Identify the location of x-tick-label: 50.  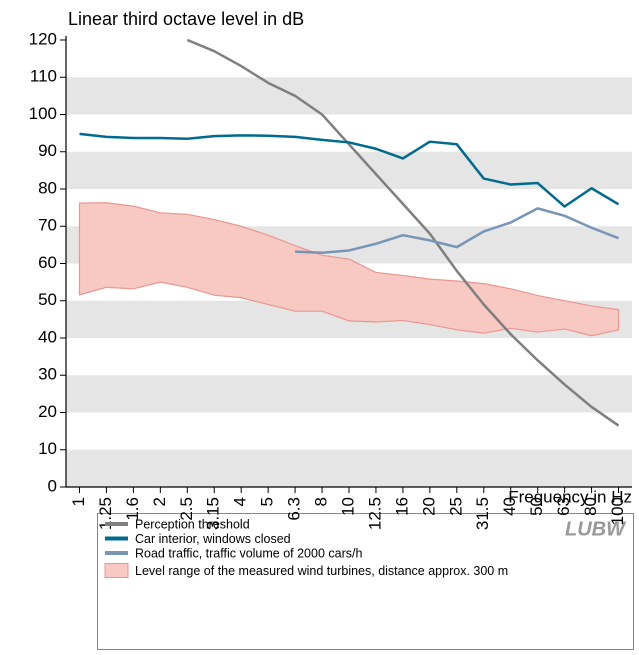
(536, 506).